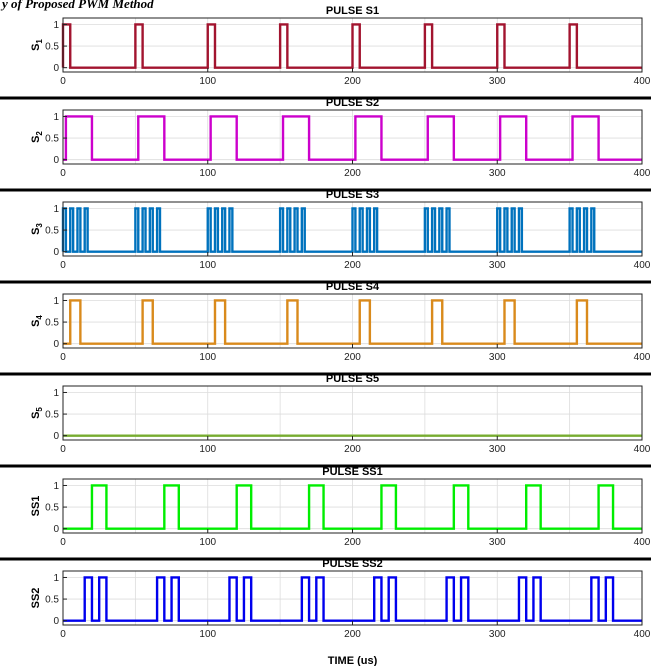 This screenshot has width=651, height=666. Describe the element at coordinates (37, 45) in the screenshot. I see `y-axis-label: S1` at that location.